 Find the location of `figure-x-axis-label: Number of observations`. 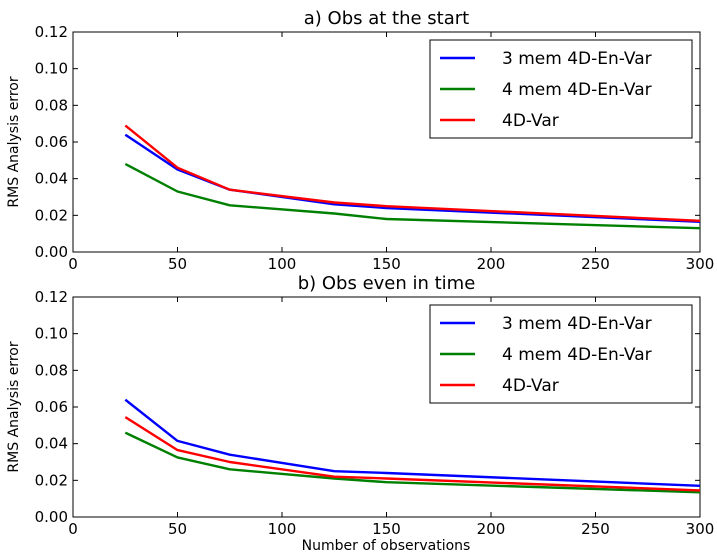

figure-x-axis-label: Number of observations is located at coordinates (386, 546).